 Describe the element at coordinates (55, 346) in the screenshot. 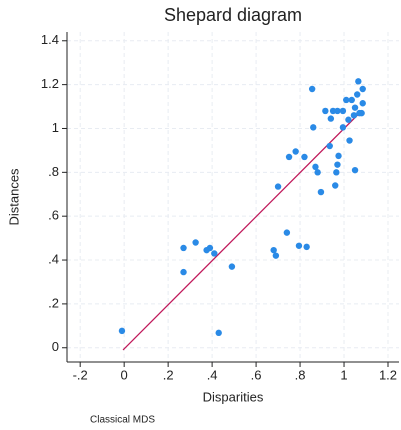

I see `y-tick-label: 0` at that location.